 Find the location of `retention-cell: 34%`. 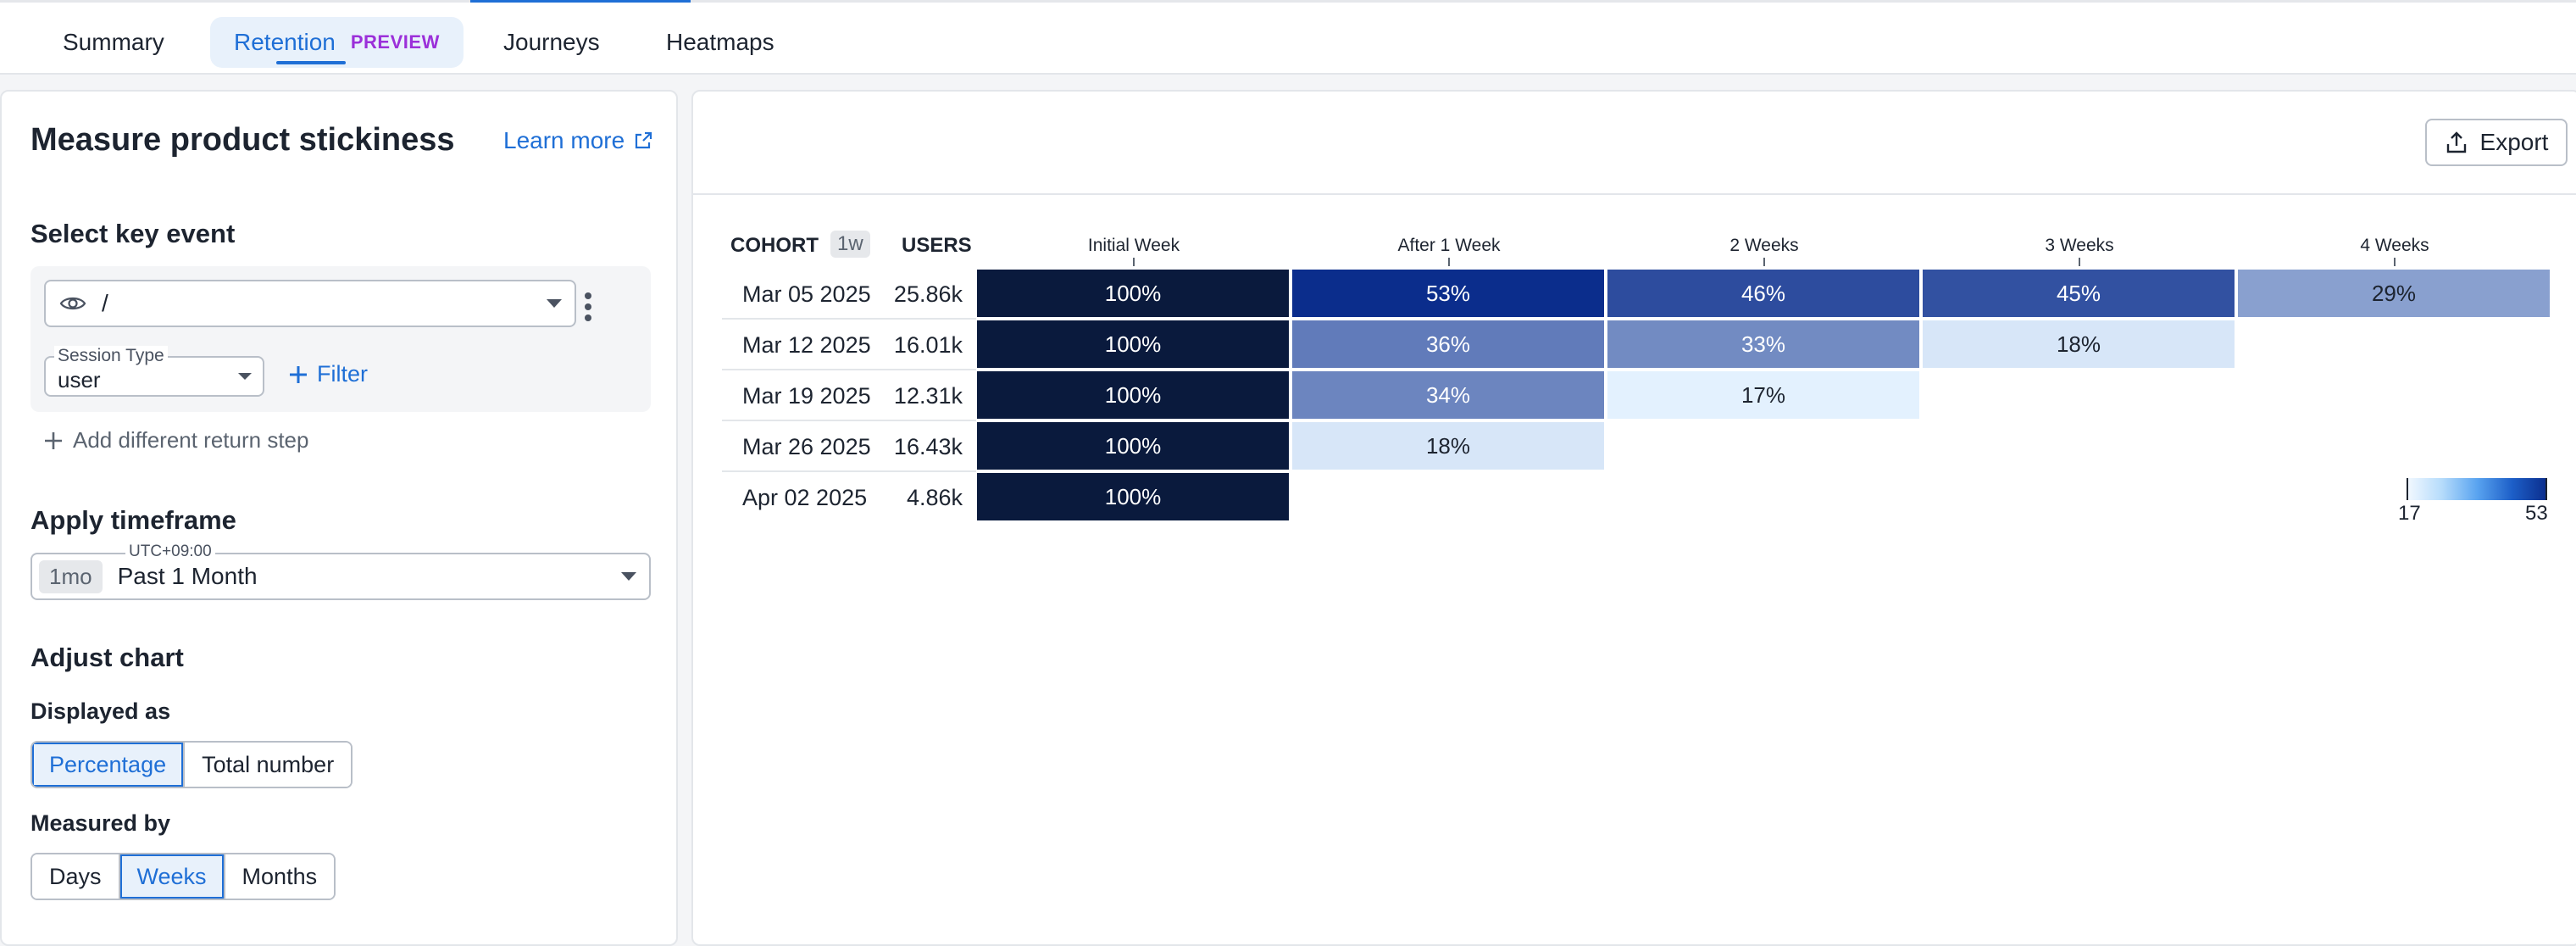

retention-cell: 34% is located at coordinates (1448, 395).